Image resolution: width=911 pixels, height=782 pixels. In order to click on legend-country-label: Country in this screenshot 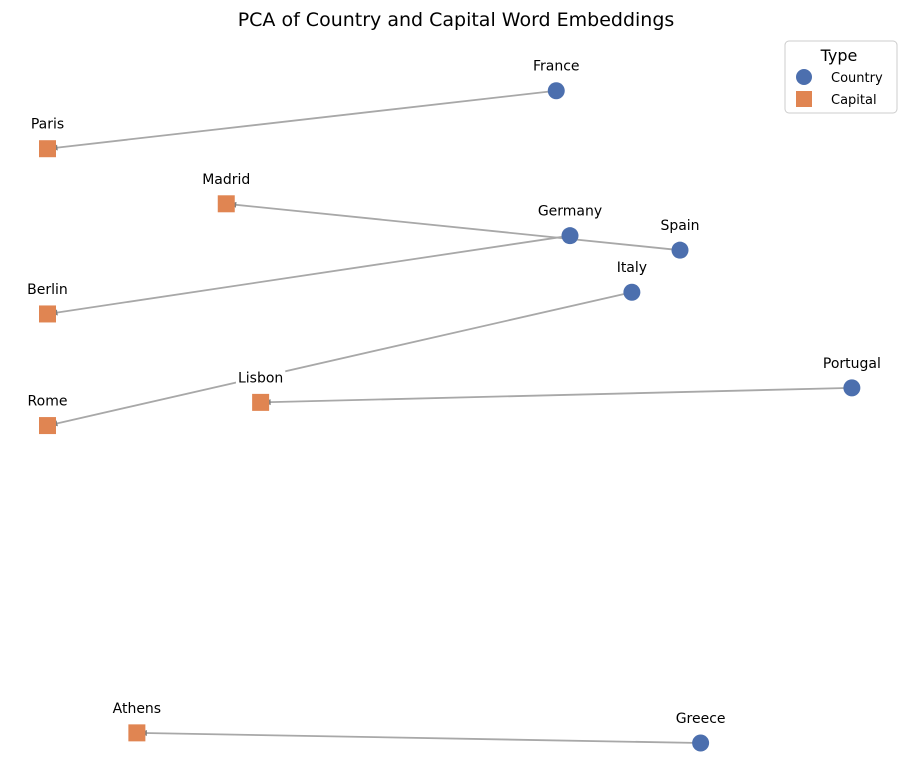, I will do `click(857, 78)`.